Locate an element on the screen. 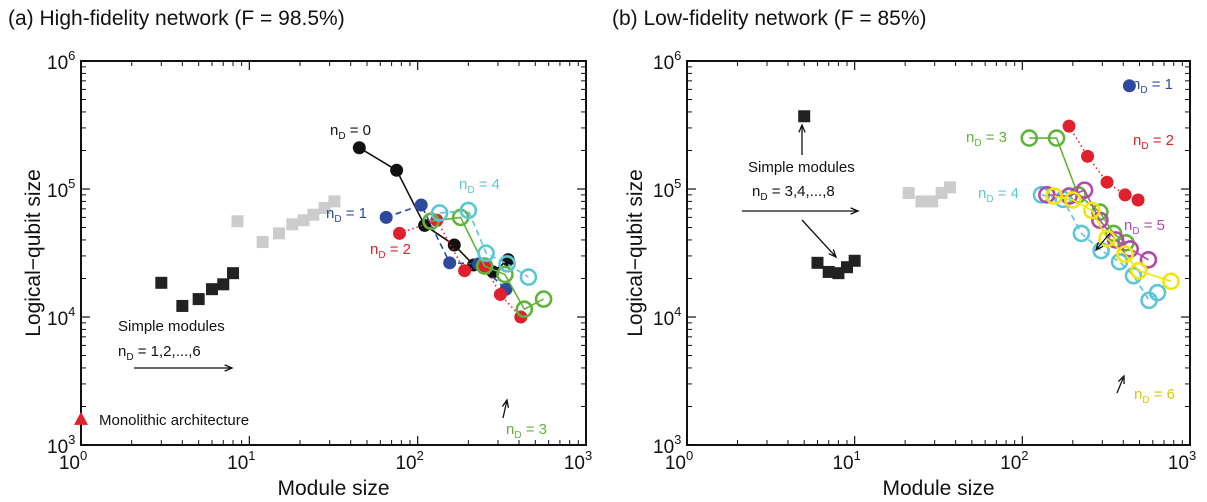 The width and height of the screenshot is (1207, 502). y-axis-label: Logical−qubit size is located at coordinates (635, 253).